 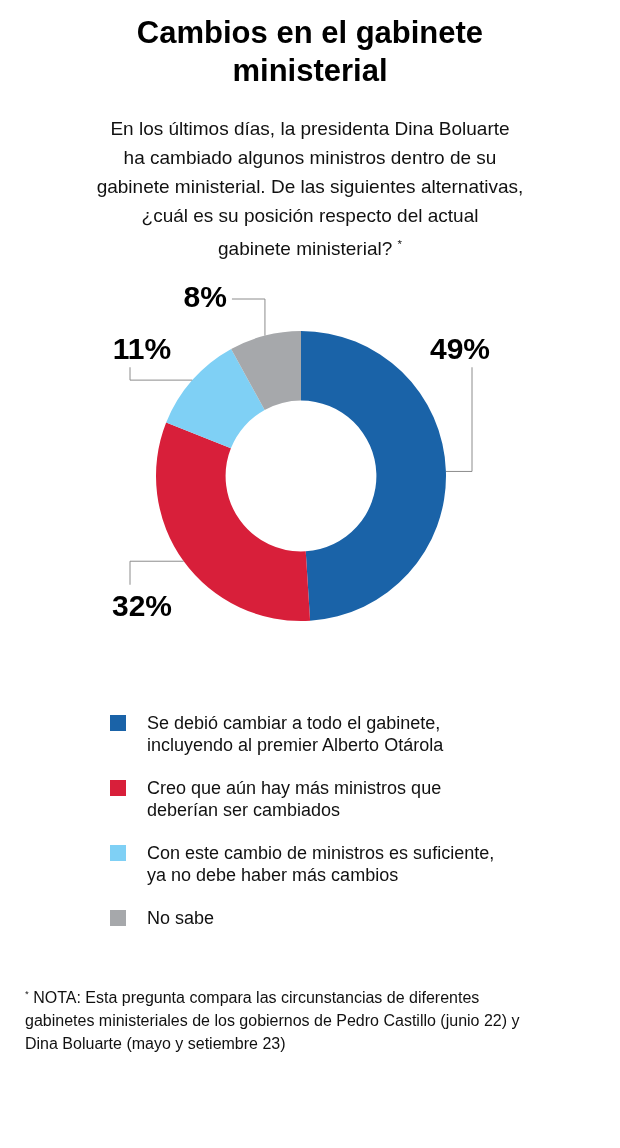 I want to click on text: $^{*}$ NOTA: Esta pregunta compara las circunstancias de diferentes gabinetes ministeriales de los gobiernos de Pedro Castillo (junio 22) y Dina Boluarte (mayo y setiembre 23), so click(x=273, y=1021).